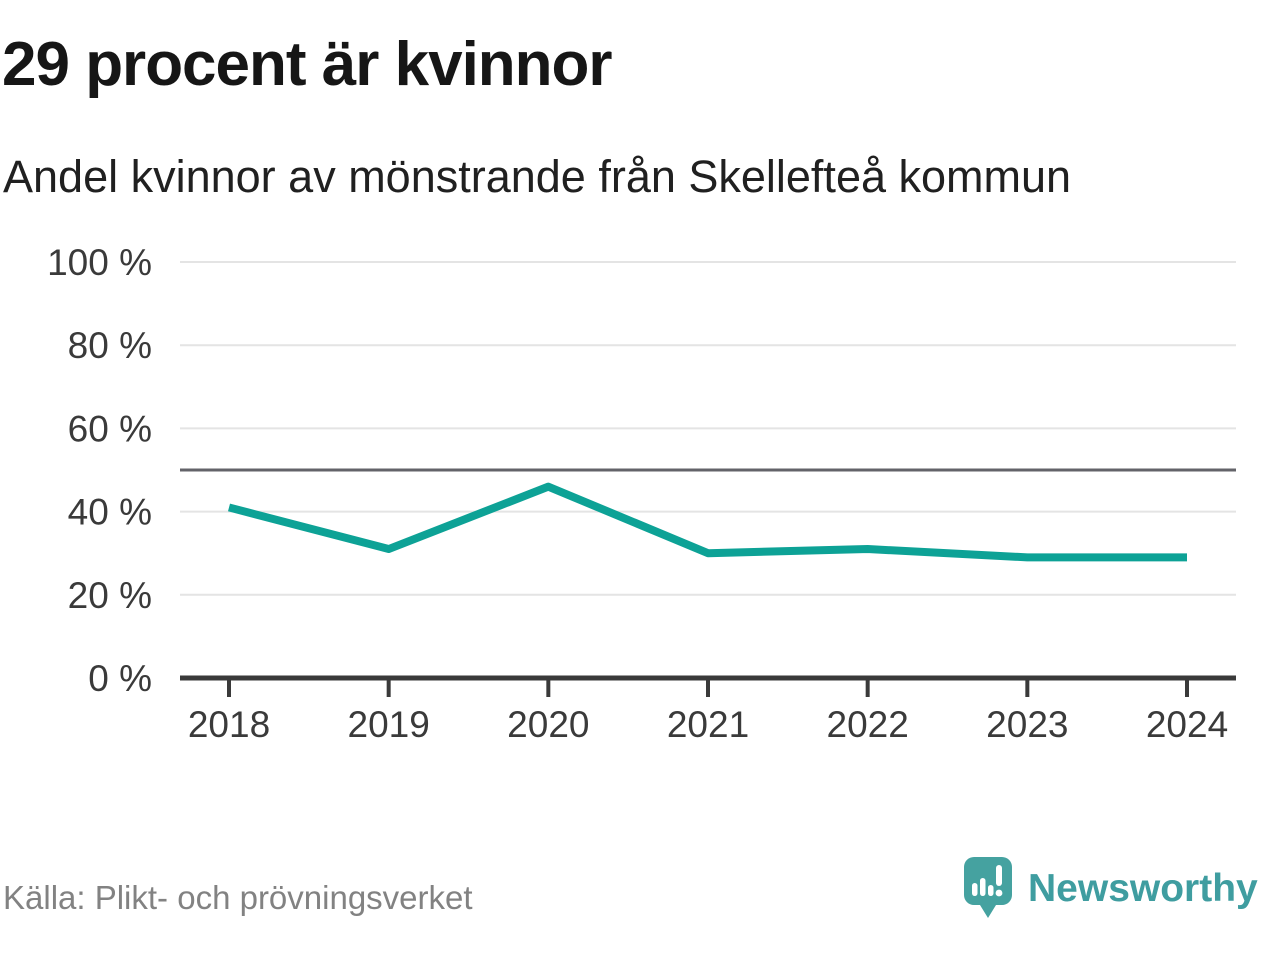  Describe the element at coordinates (110, 428) in the screenshot. I see `y-axis-label: 60 %` at that location.